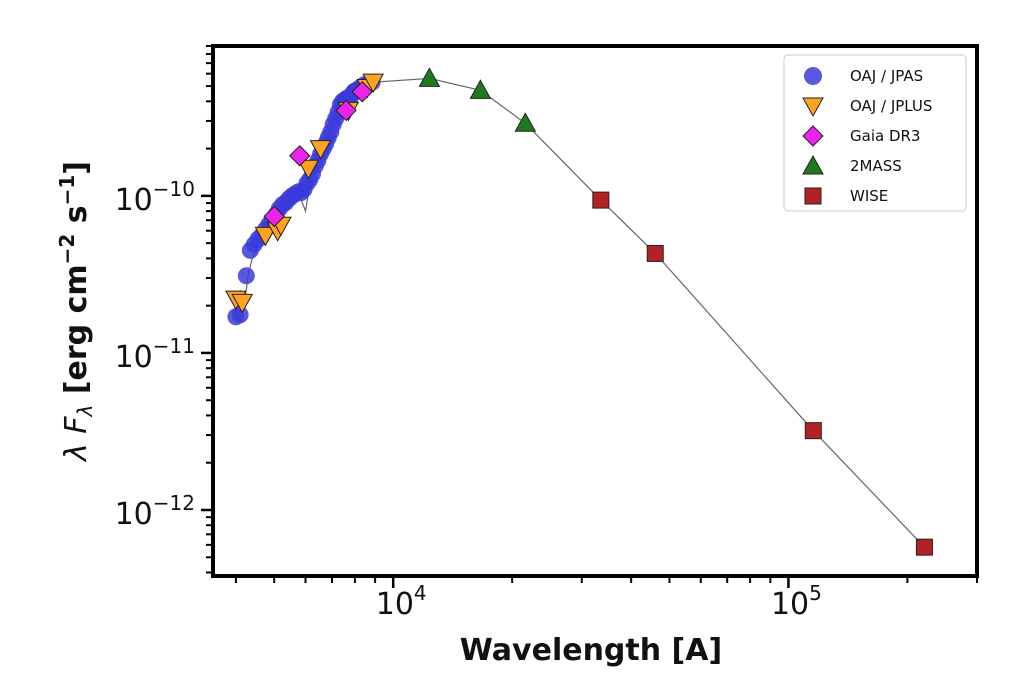 The width and height of the screenshot is (1024, 682). Describe the element at coordinates (813, 164) in the screenshot. I see `legend-marker-2mass` at that location.